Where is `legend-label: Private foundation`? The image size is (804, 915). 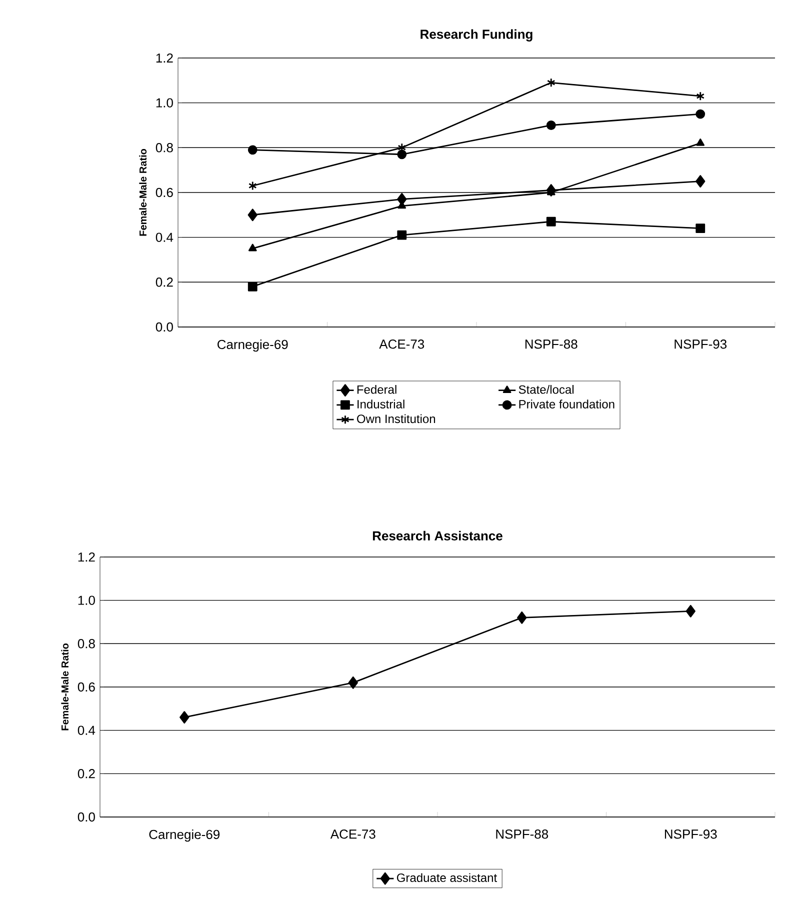 legend-label: Private foundation is located at coordinates (566, 404).